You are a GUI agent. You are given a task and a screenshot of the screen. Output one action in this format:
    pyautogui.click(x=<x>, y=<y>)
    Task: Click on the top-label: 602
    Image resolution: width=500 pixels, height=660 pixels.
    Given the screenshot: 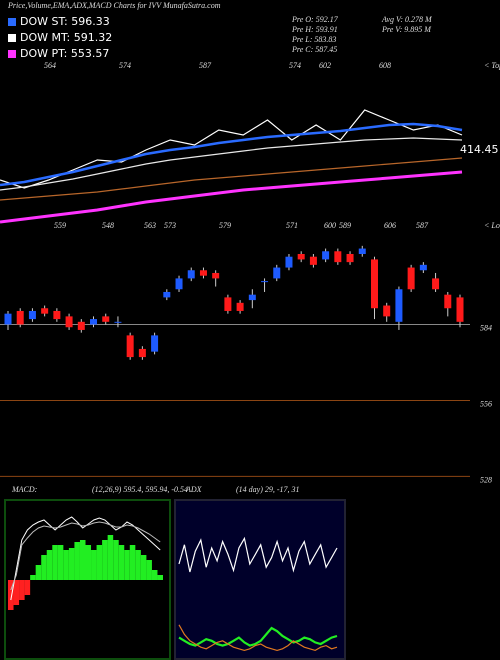 What is the action you would take?
    pyautogui.click(x=325, y=65)
    